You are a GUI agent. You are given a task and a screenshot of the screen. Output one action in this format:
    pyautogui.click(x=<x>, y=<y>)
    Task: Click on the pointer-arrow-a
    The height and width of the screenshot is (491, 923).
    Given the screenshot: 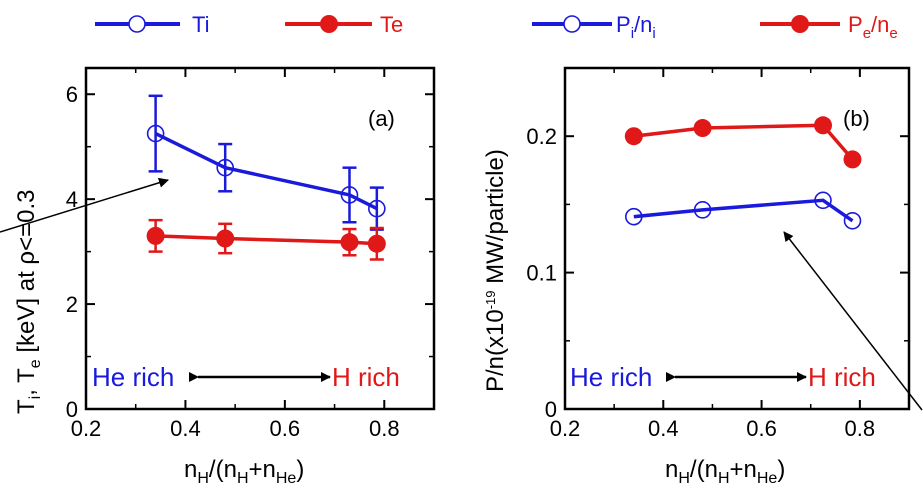 What is the action you would take?
    pyautogui.click(x=84, y=205)
    